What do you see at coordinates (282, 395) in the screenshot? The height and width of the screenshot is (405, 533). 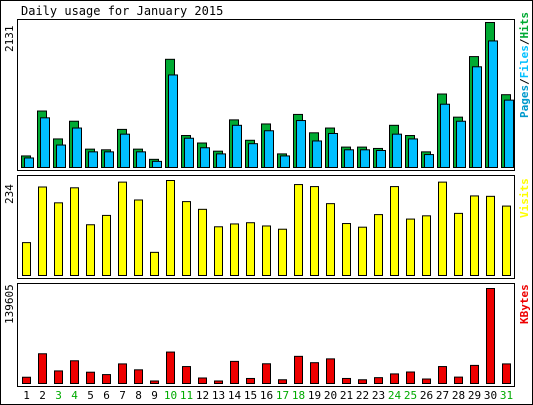 I see `day-label: 17` at bounding box center [282, 395].